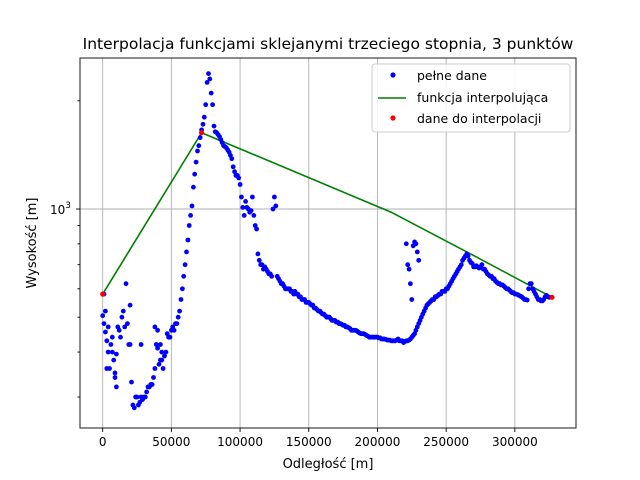 The height and width of the screenshot is (480, 640). I want to click on x-axis-ticks: 0 50000 100000 150000 200000 250000 300000, so click(318, 438).